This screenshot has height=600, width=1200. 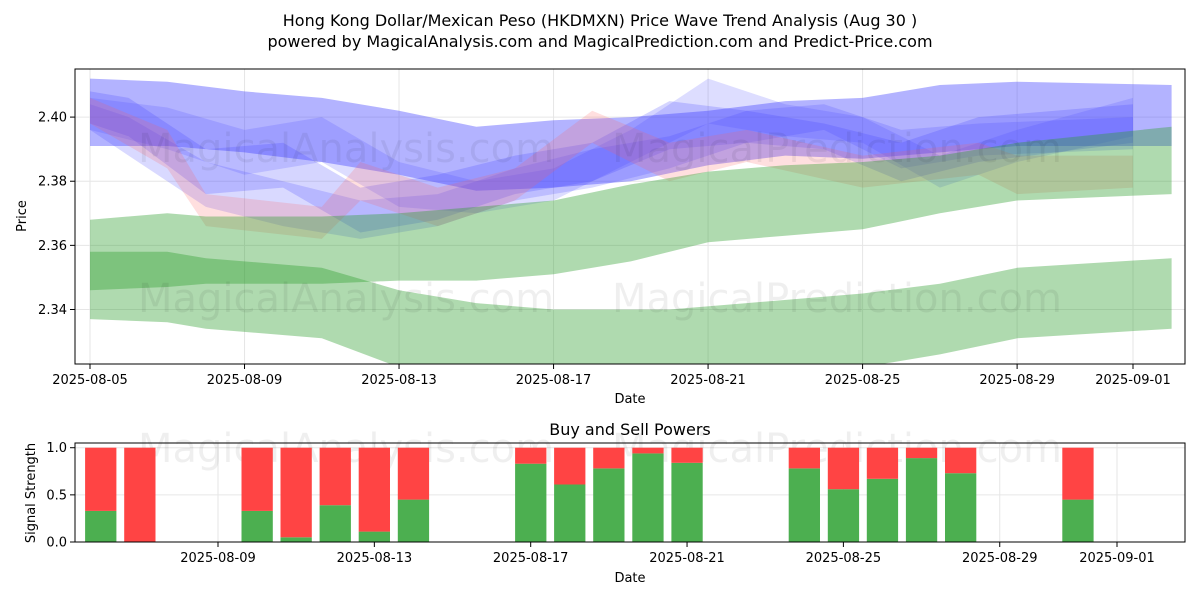 What do you see at coordinates (56, 448) in the screenshot?
I see `power-ytick-label: 1.0` at bounding box center [56, 448].